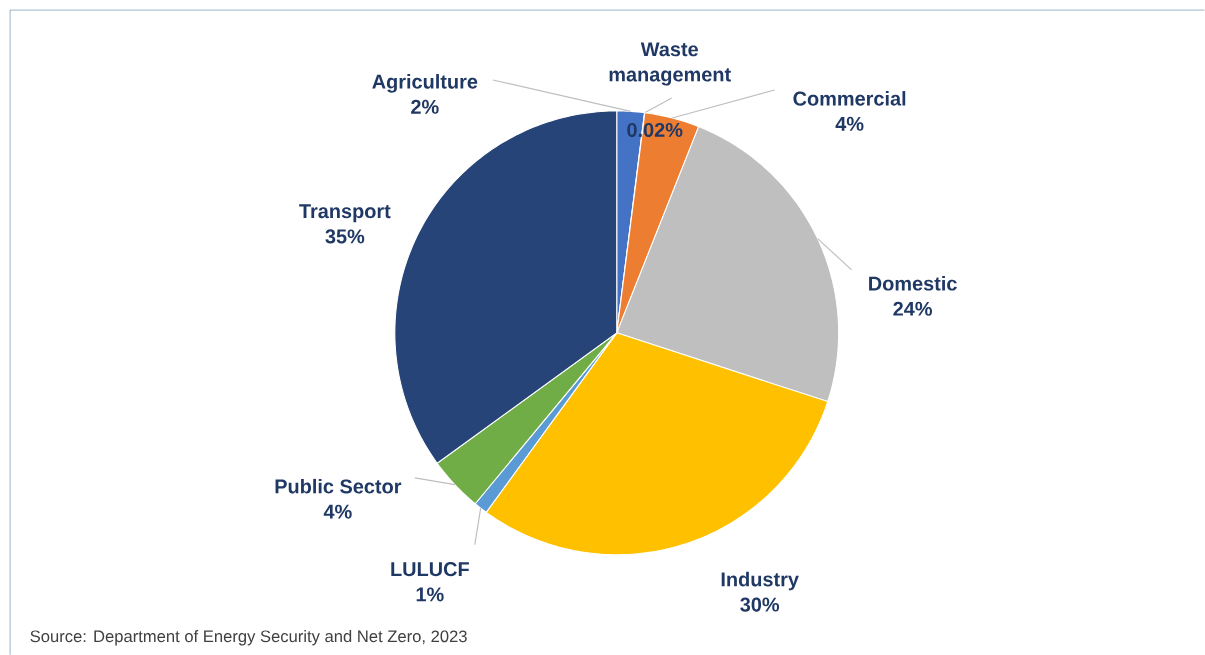 The width and height of the screenshot is (1205, 655). I want to click on slice-label: Industry, so click(760, 581).